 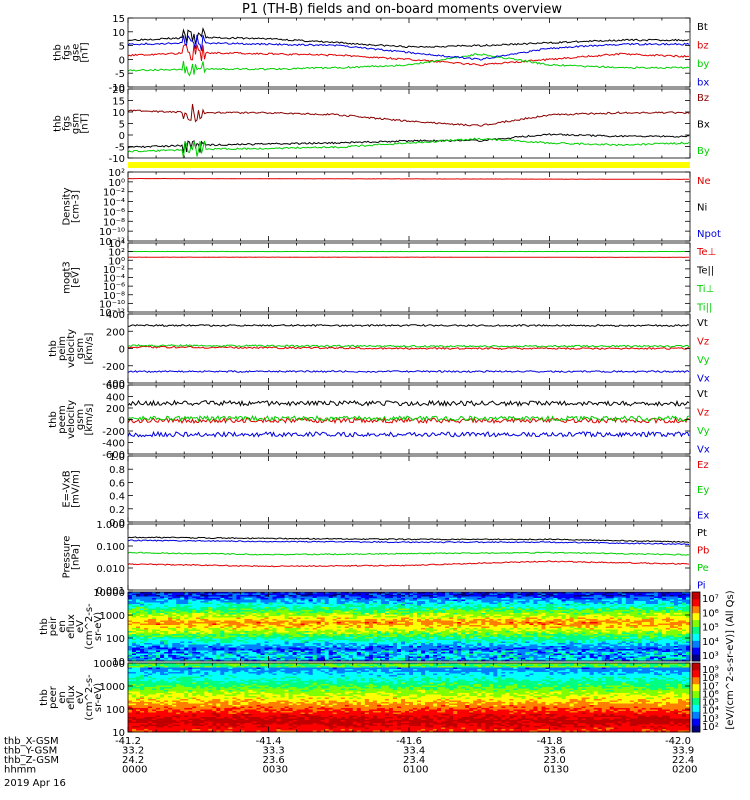 What do you see at coordinates (701, 586) in the screenshot?
I see `legend-Pi: Pi` at bounding box center [701, 586].